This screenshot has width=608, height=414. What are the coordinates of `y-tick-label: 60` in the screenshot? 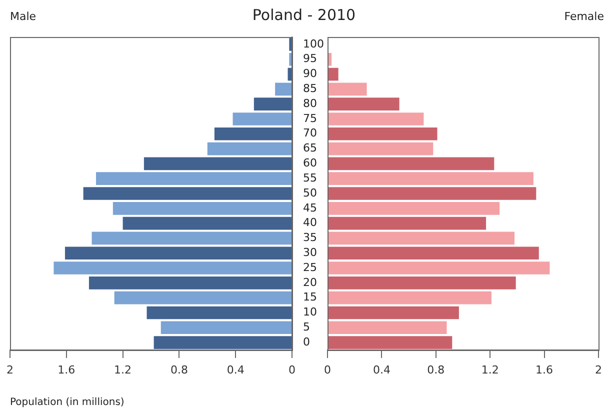 It's located at (310, 163).